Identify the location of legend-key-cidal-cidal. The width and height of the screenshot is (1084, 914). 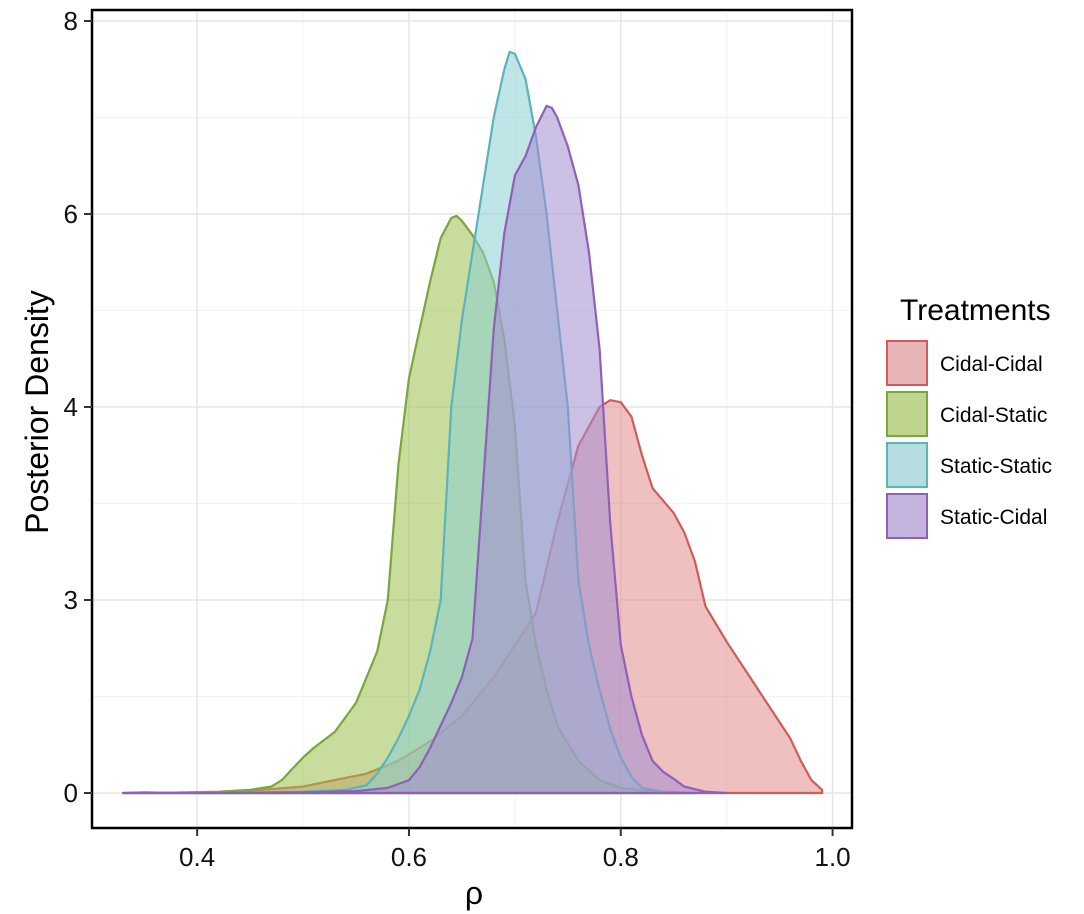
(907, 363).